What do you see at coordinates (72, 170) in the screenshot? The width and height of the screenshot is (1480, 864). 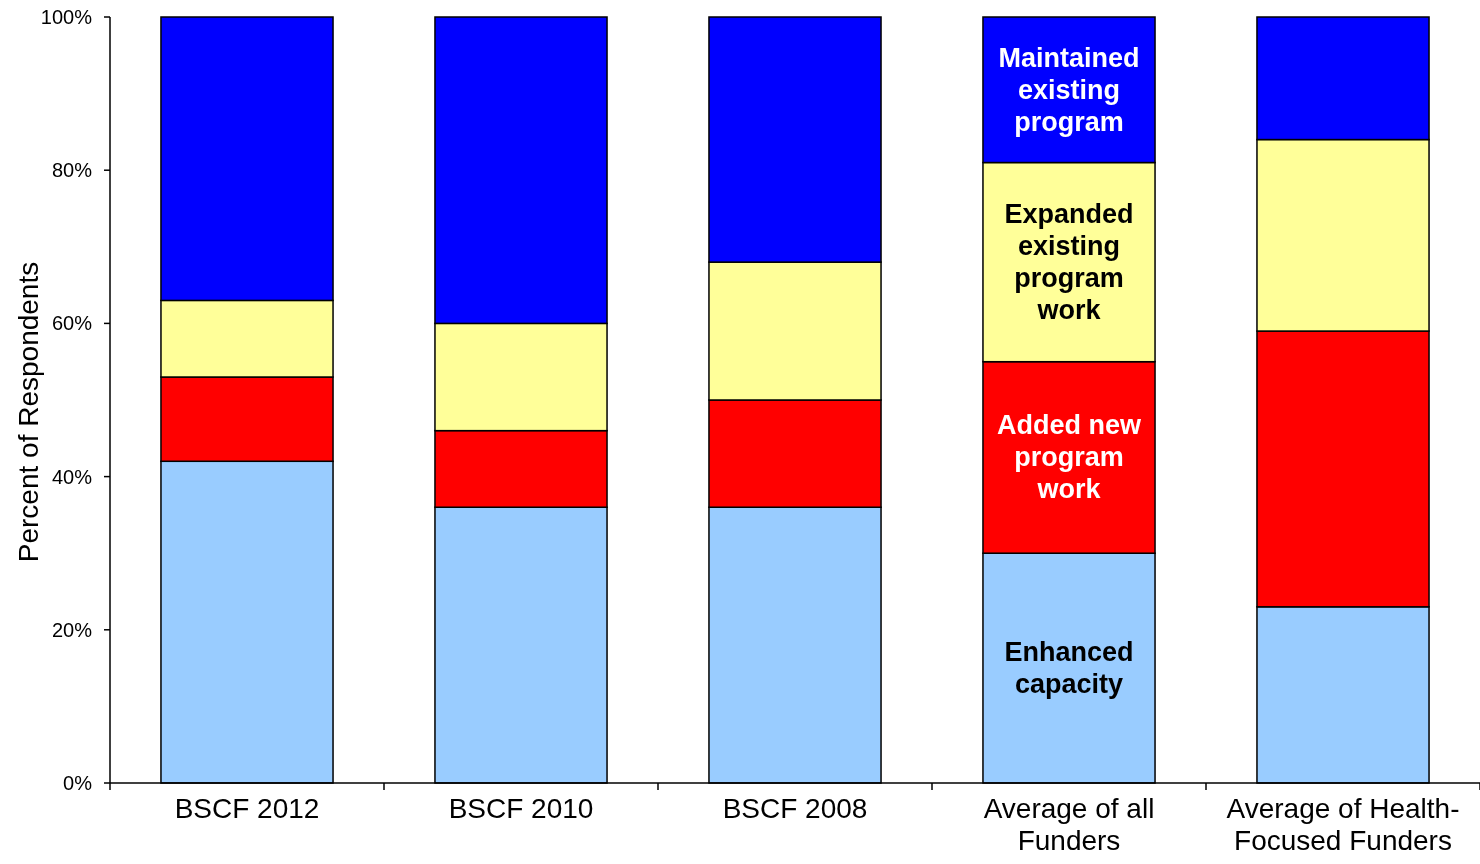 I see `y-tick-label: 80%` at bounding box center [72, 170].